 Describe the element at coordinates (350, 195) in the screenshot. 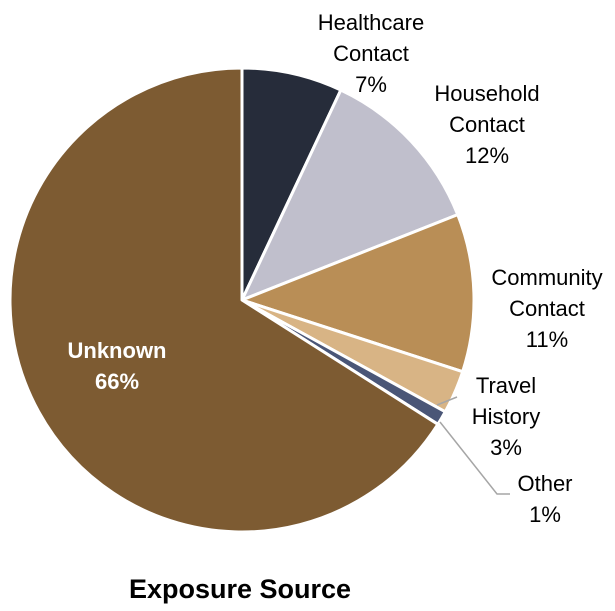

I see `pie-slice-household-contact` at that location.